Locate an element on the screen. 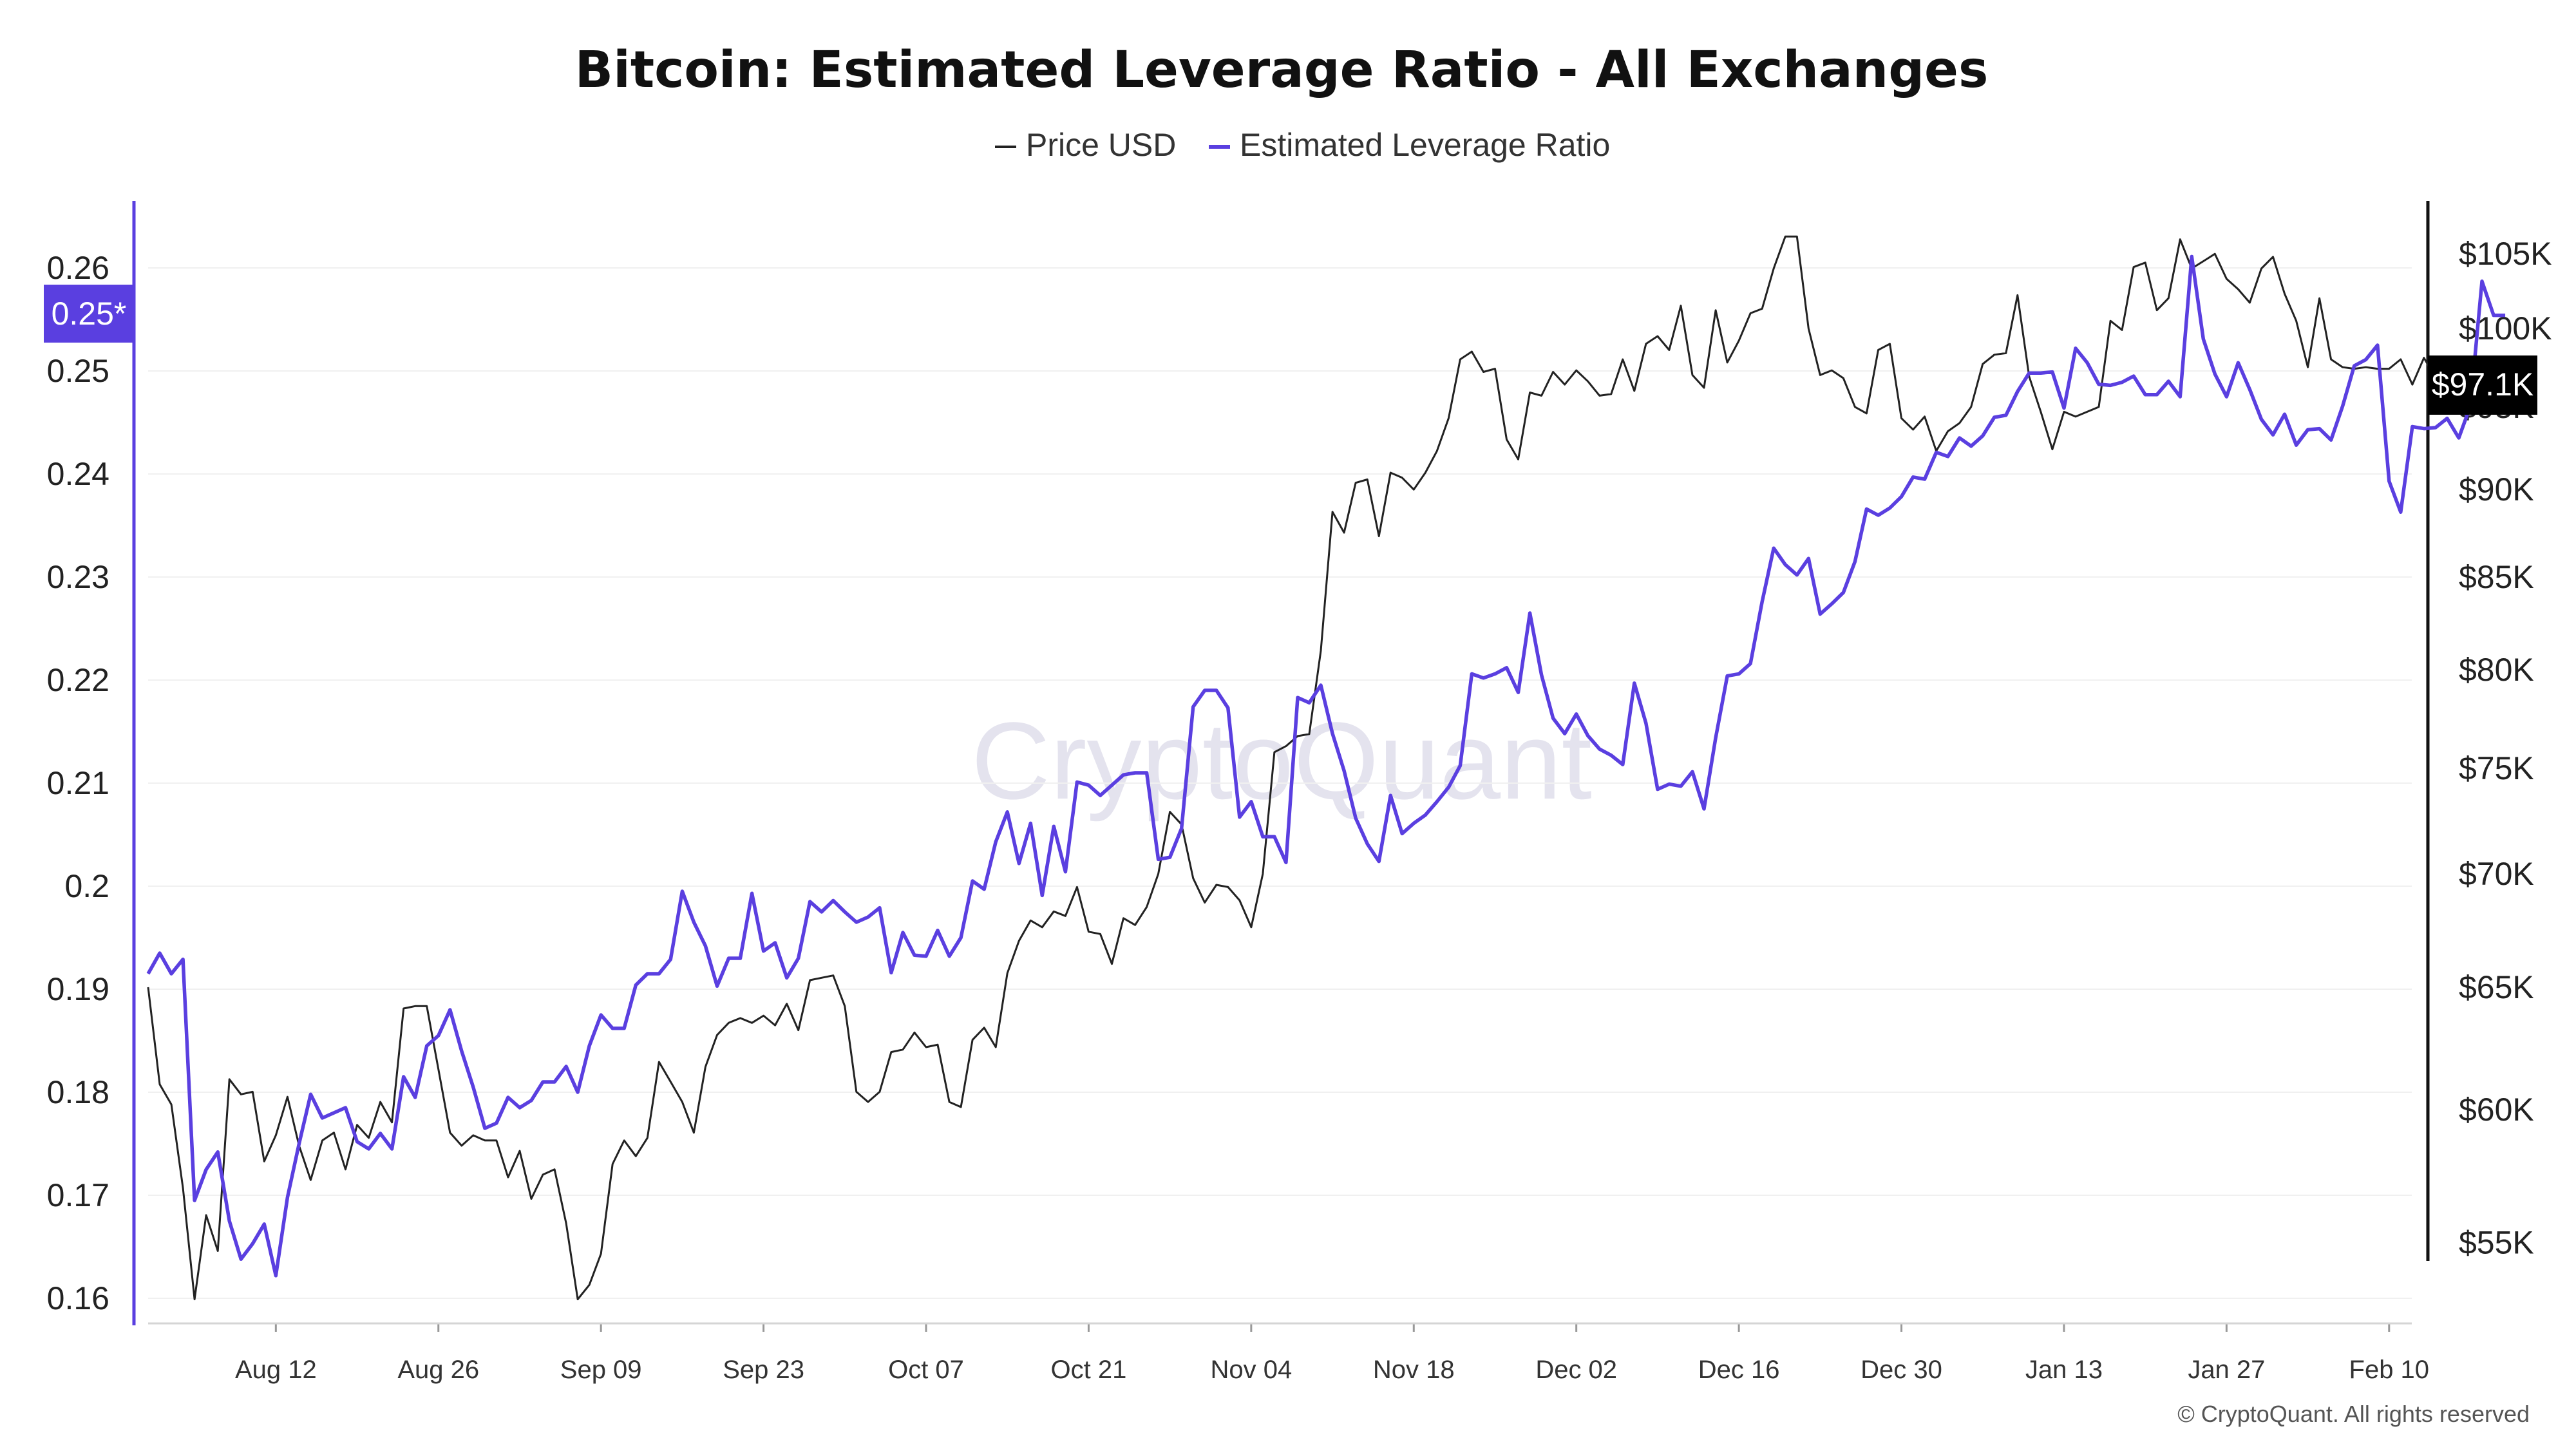 The width and height of the screenshot is (2576, 1449). legend-item-leverage: Estimated Leverage Ratio is located at coordinates (1409, 145).